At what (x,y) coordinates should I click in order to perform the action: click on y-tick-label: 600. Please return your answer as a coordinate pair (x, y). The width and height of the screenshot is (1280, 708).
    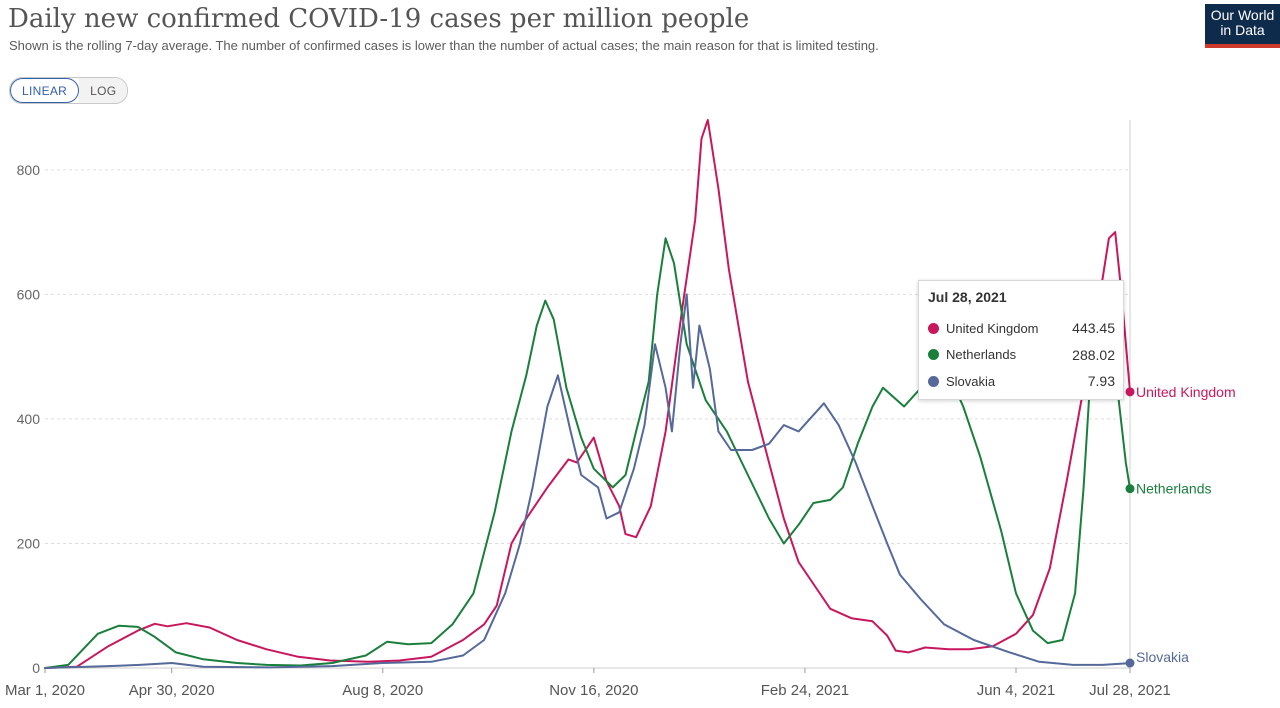
    Looking at the image, I should click on (29, 294).